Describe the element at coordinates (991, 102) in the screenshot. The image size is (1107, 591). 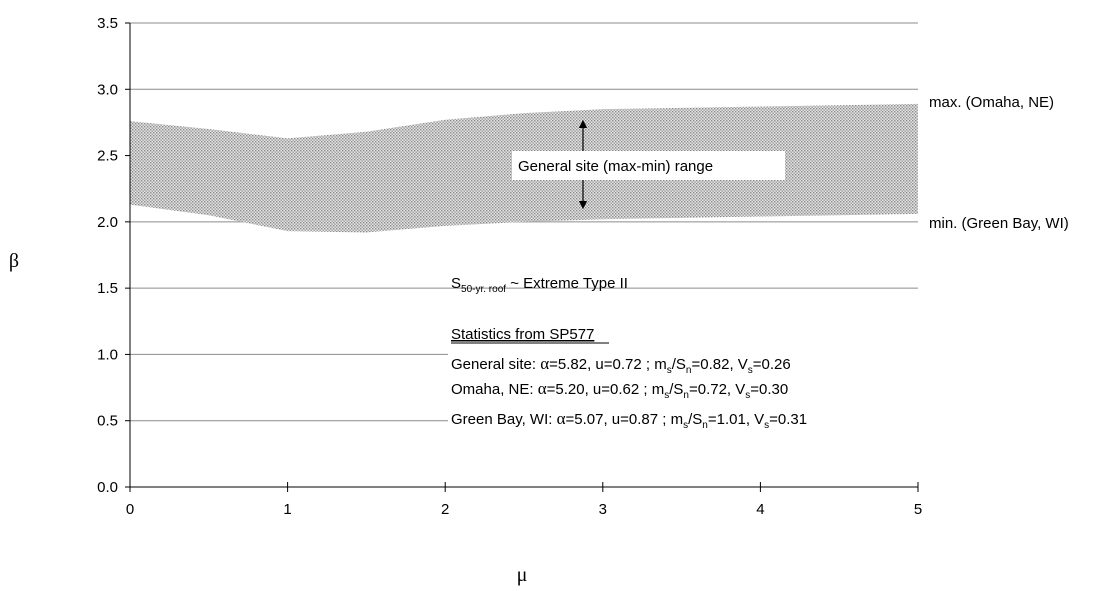
I see `max-series-label: max. (Omaha, NE)` at that location.